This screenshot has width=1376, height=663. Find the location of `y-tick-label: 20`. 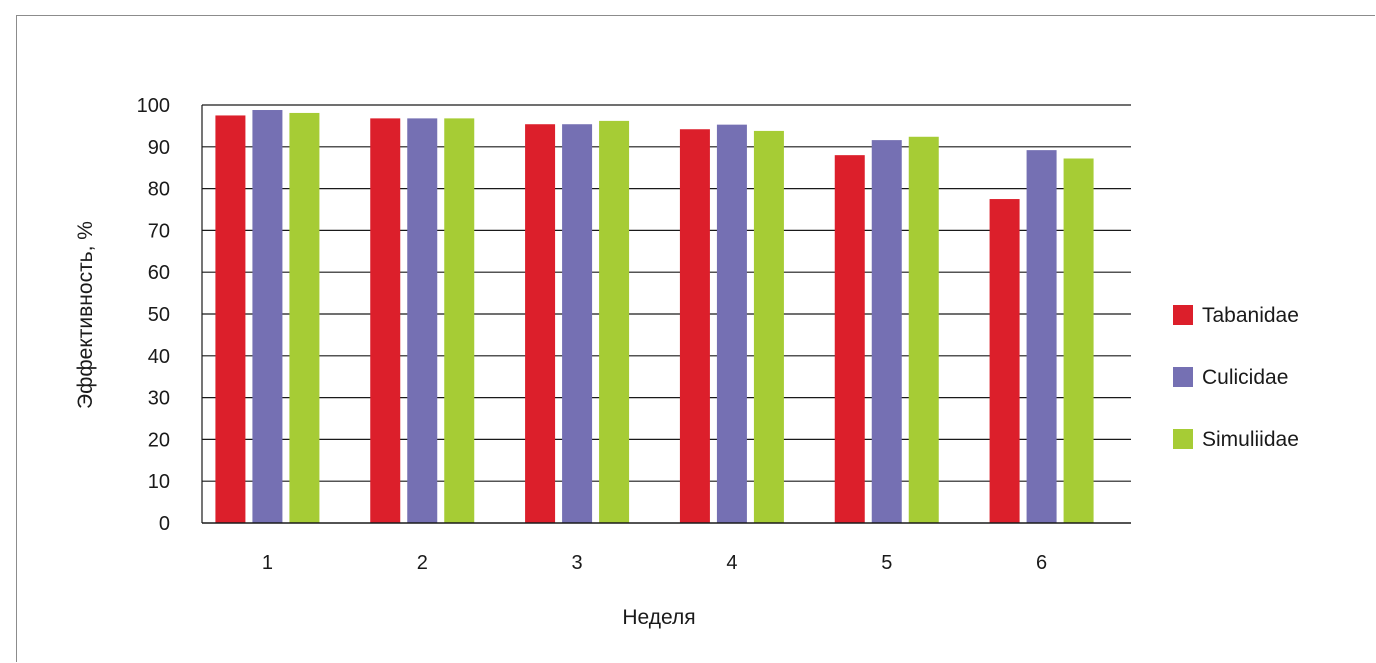

y-tick-label: 20 is located at coordinates (159, 440).